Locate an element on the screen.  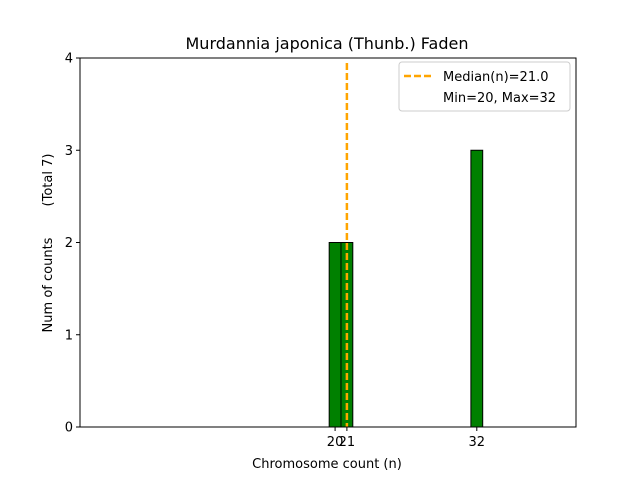
x-tick-label: 20 is located at coordinates (335, 442).